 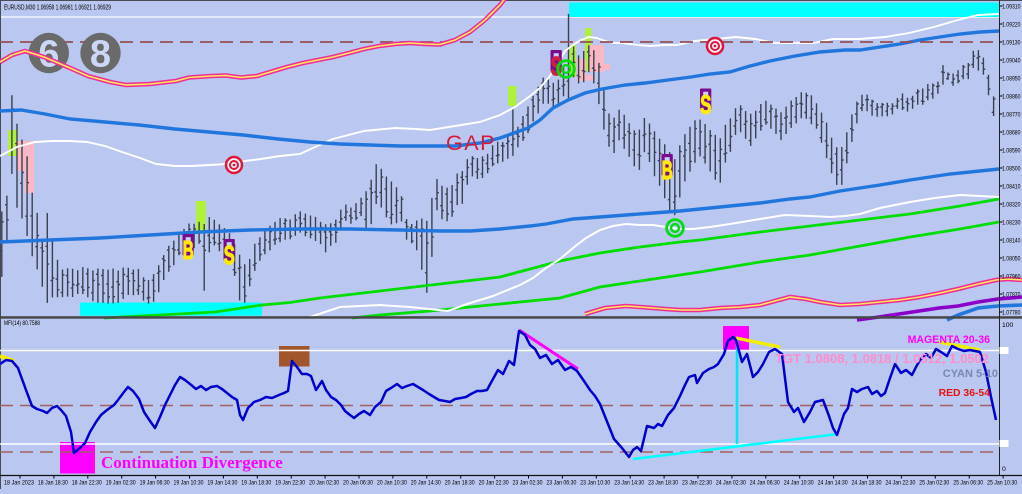 I want to click on svg-text: 19 Jan 18:30, so click(x=256, y=483).